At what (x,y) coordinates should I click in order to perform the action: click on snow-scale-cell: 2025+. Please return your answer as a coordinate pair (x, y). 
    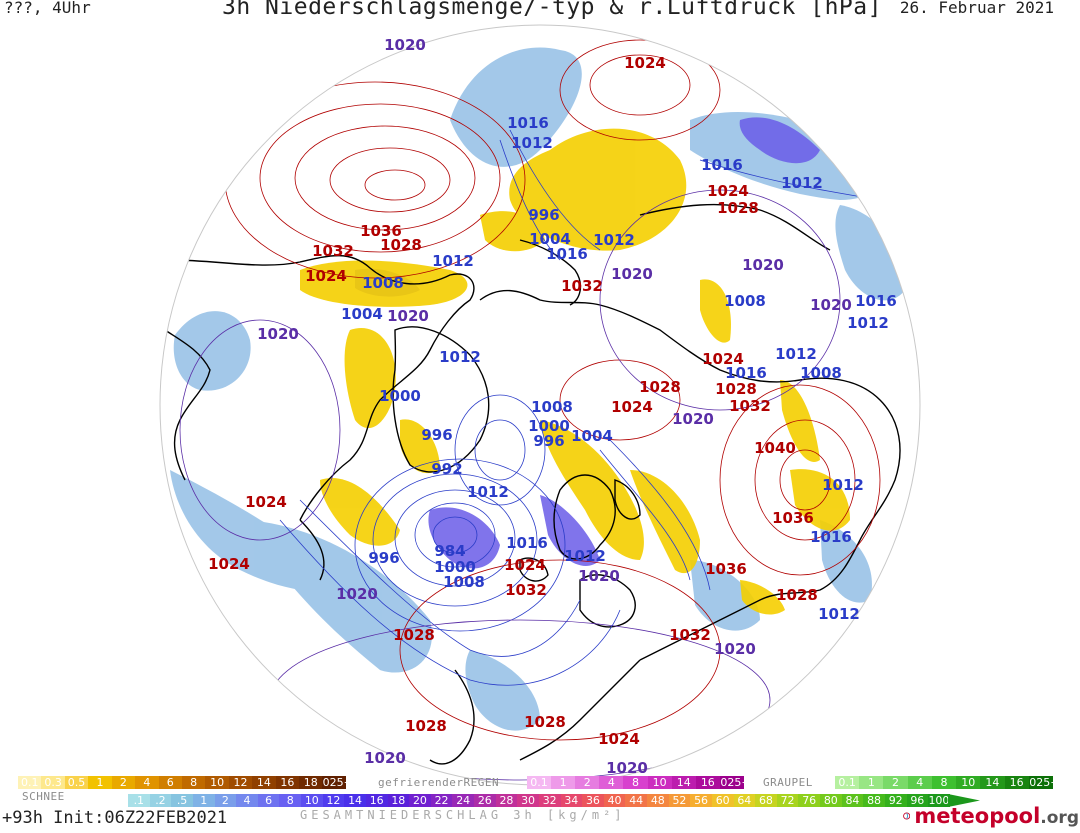
    Looking at the image, I should click on (334, 782).